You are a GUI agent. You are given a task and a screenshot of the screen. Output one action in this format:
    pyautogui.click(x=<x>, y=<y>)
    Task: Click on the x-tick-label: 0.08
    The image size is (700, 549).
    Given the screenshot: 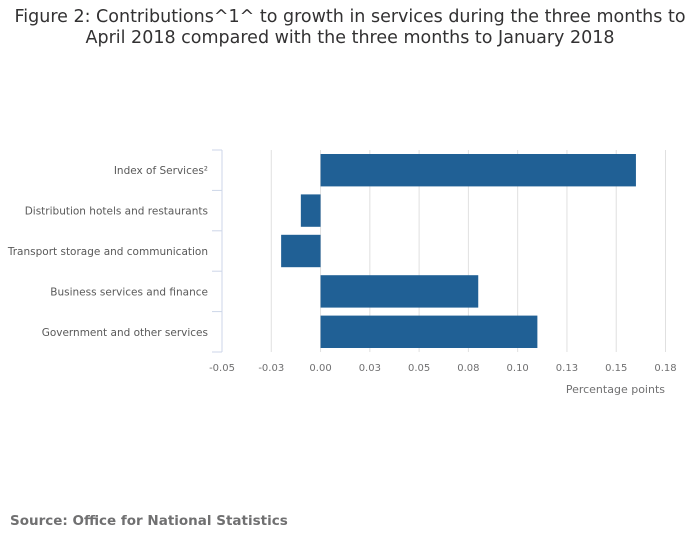 What is the action you would take?
    pyautogui.click(x=468, y=368)
    